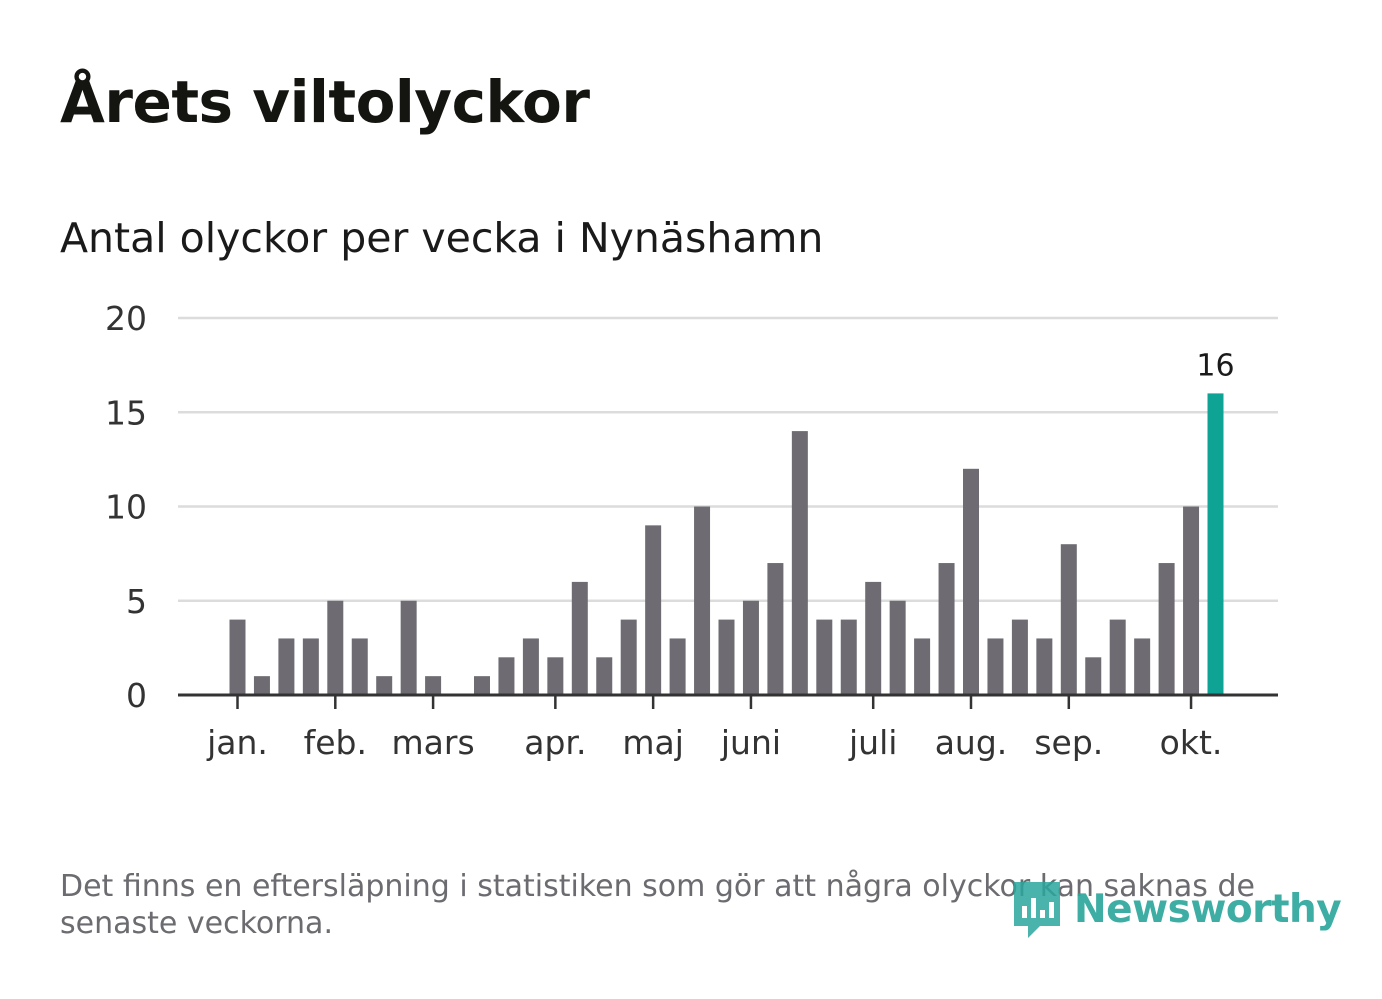 This screenshot has width=1382, height=999. What do you see at coordinates (653, 742) in the screenshot?
I see `x-tick-label: maj` at bounding box center [653, 742].